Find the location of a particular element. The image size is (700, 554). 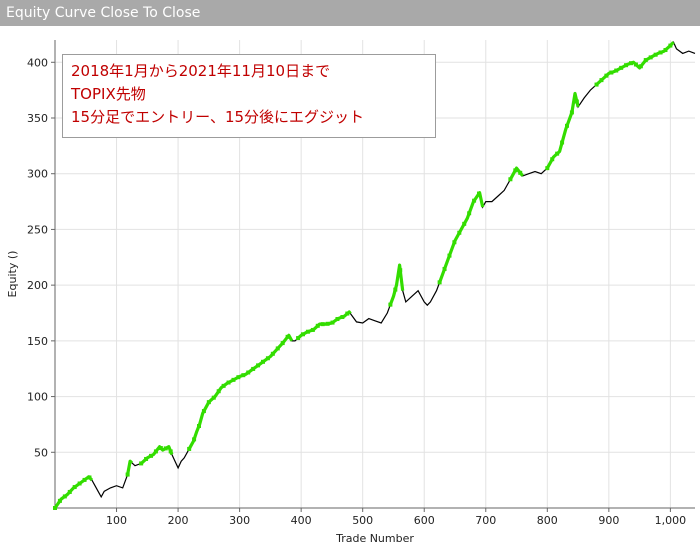

annotation-line-period: 2018年1月から2021年11月10日まで is located at coordinates (201, 71).